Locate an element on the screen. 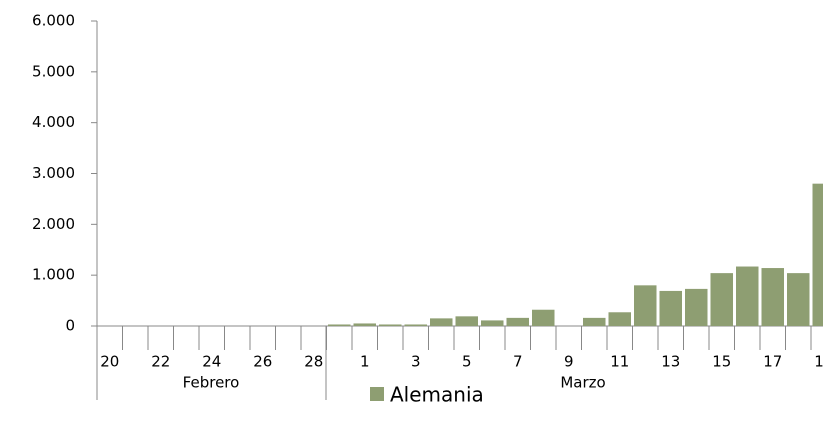 The height and width of the screenshot is (432, 823). x-tick-label: 26 is located at coordinates (262, 362).